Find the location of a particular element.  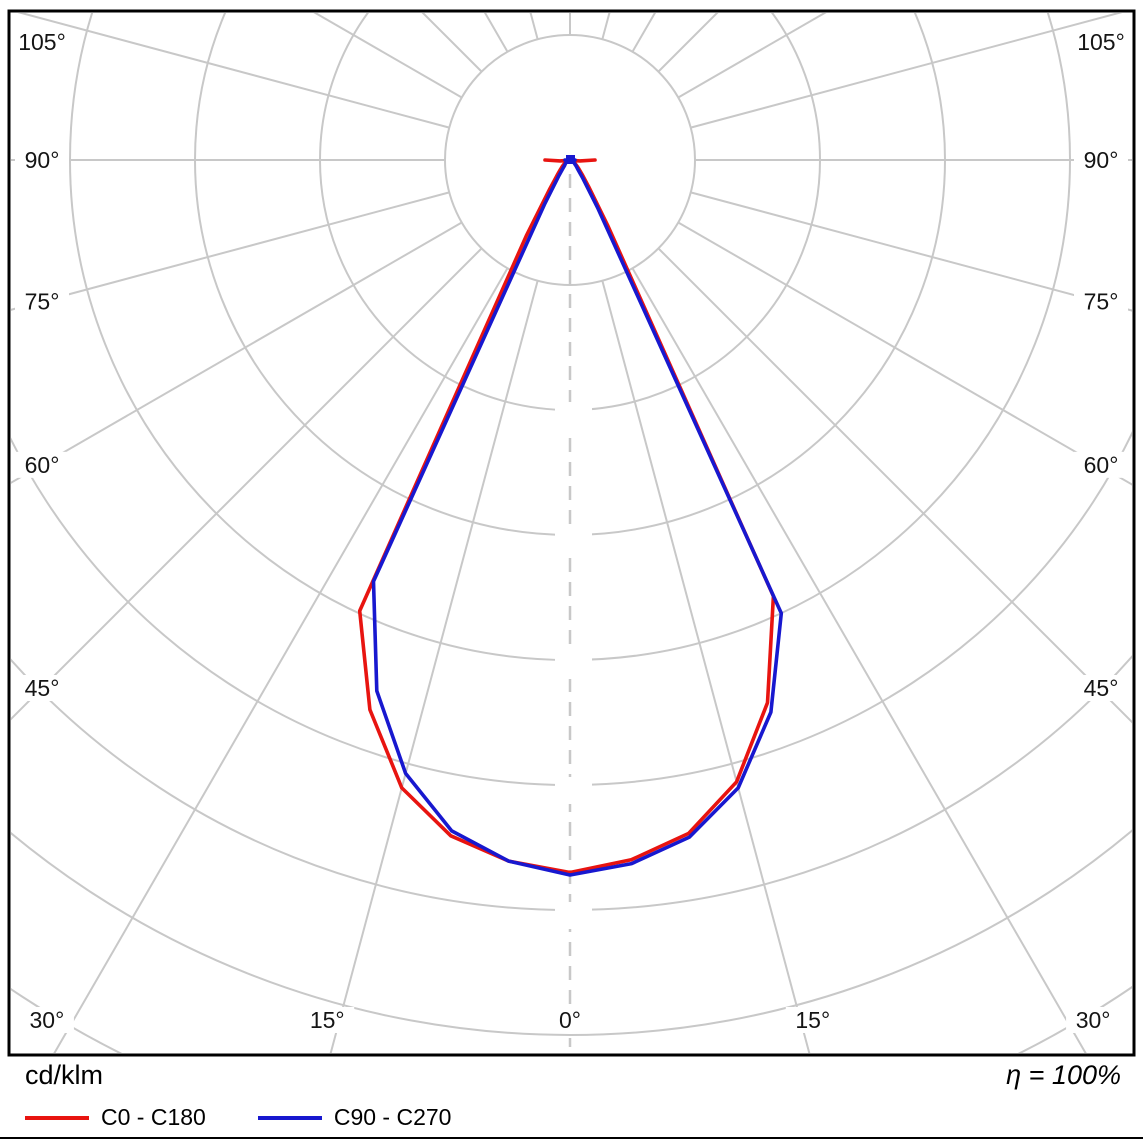

efficiency-value: η = 100% is located at coordinates (1063, 1075).